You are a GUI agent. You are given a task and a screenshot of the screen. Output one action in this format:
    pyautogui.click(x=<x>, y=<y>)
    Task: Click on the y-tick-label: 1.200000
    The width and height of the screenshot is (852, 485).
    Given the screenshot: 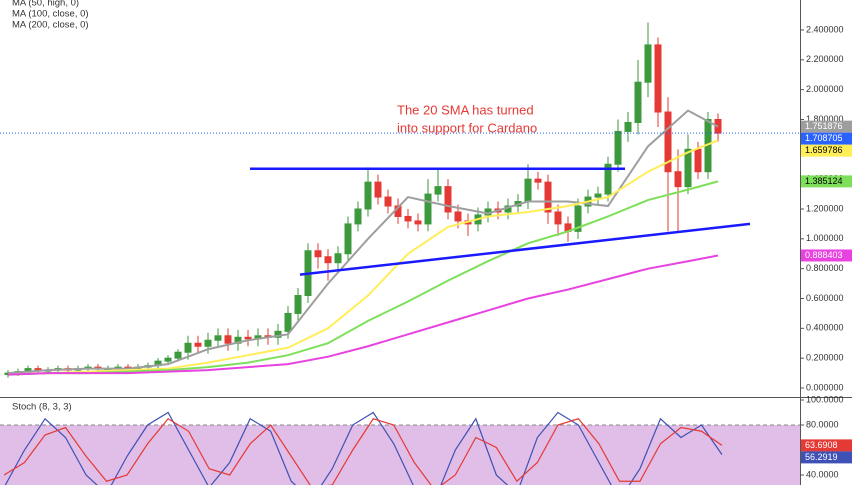 What is the action you would take?
    pyautogui.click(x=825, y=208)
    